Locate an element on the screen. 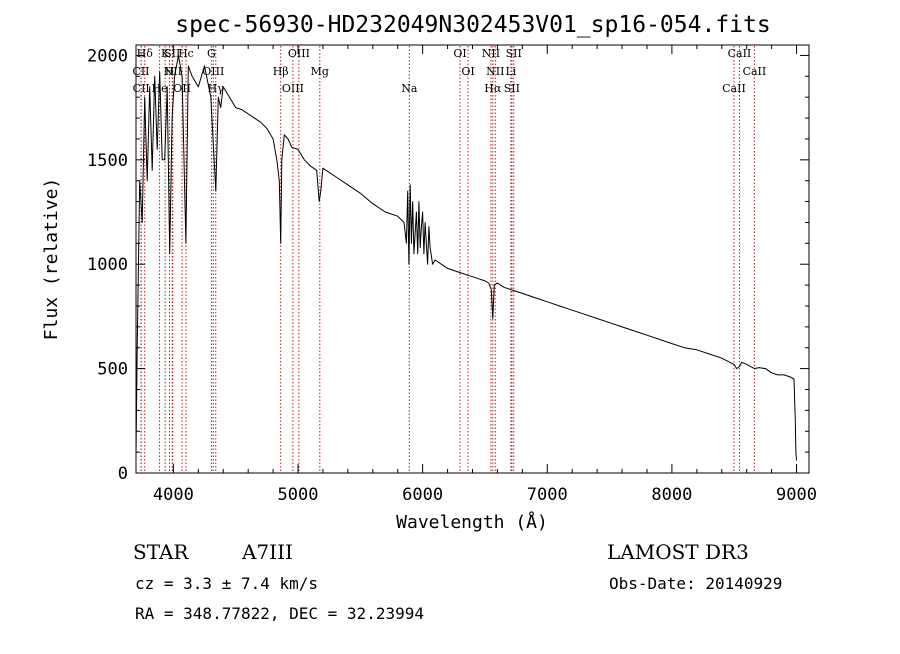 The height and width of the screenshot is (654, 900). y-tick-label: 0 is located at coordinates (123, 474).